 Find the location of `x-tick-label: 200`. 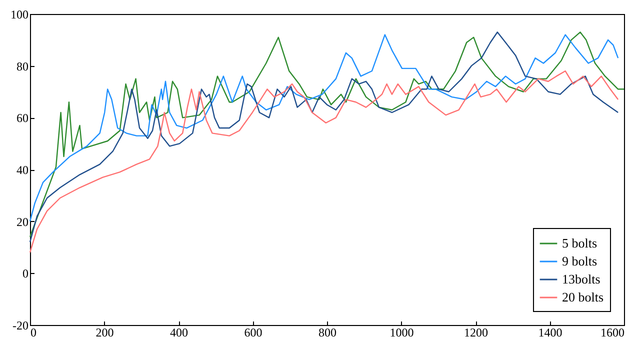

x-tick-label: 200 is located at coordinates (105, 333).